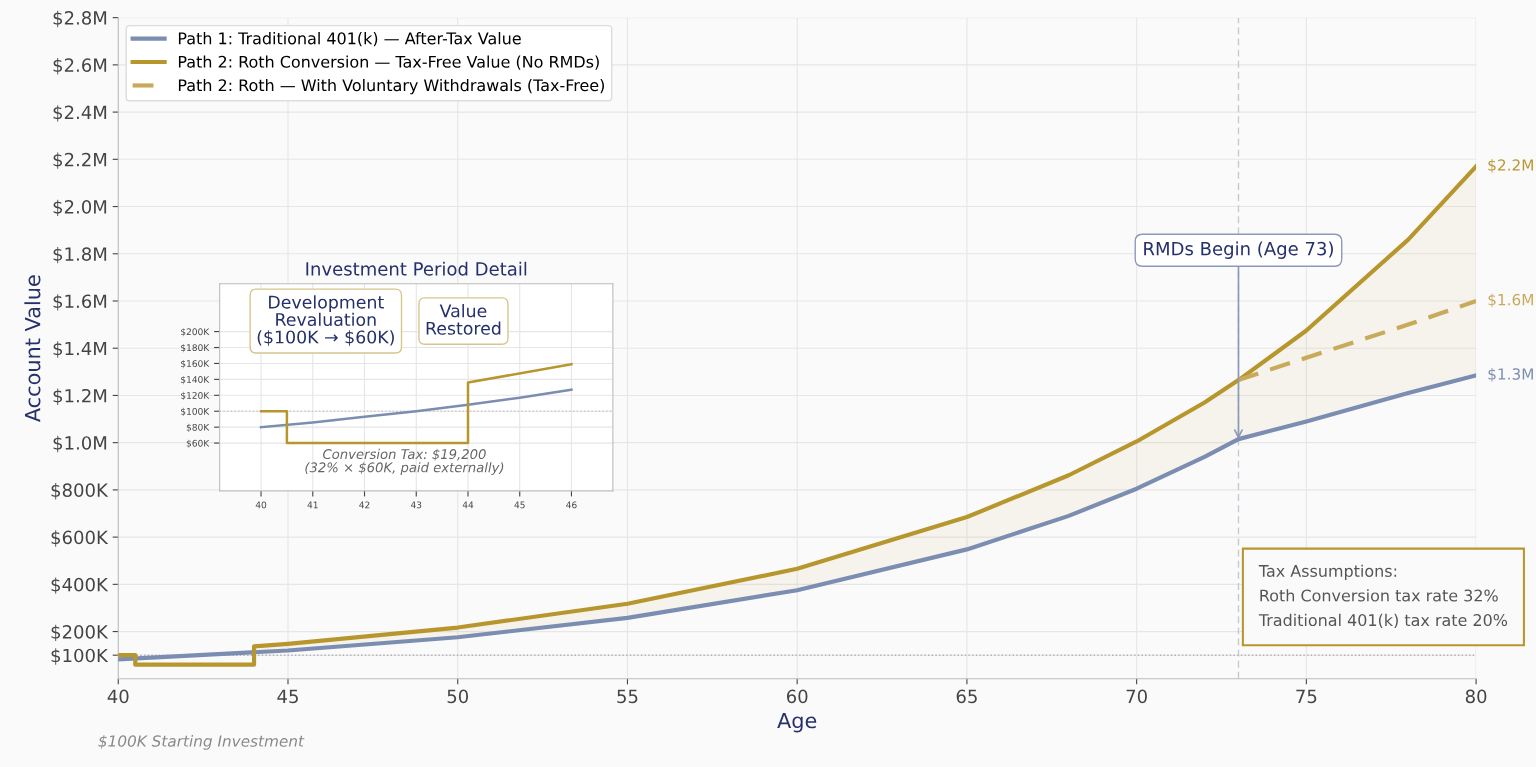  What do you see at coordinates (201, 742) in the screenshot?
I see `text: $100K Starting Investment` at bounding box center [201, 742].